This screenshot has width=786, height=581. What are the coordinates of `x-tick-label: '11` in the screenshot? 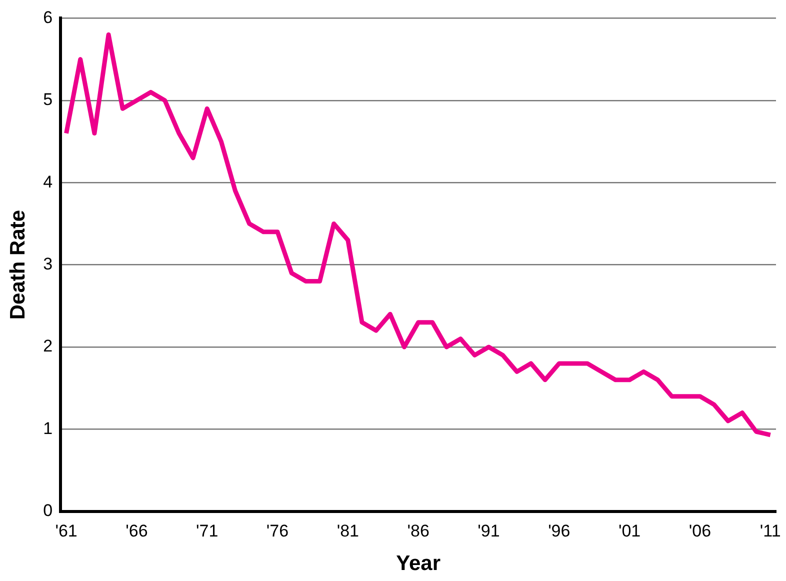 It's located at (770, 530).